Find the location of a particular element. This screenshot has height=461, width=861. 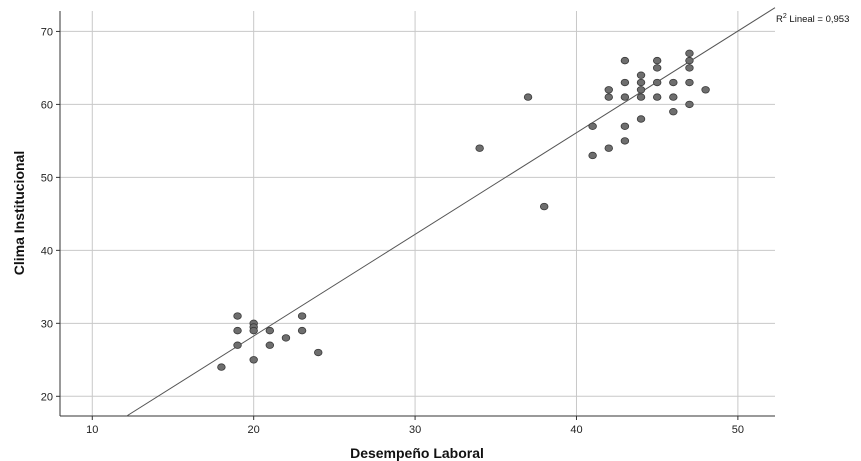

x-axis-title: Desempeño Laboral is located at coordinates (417, 453).